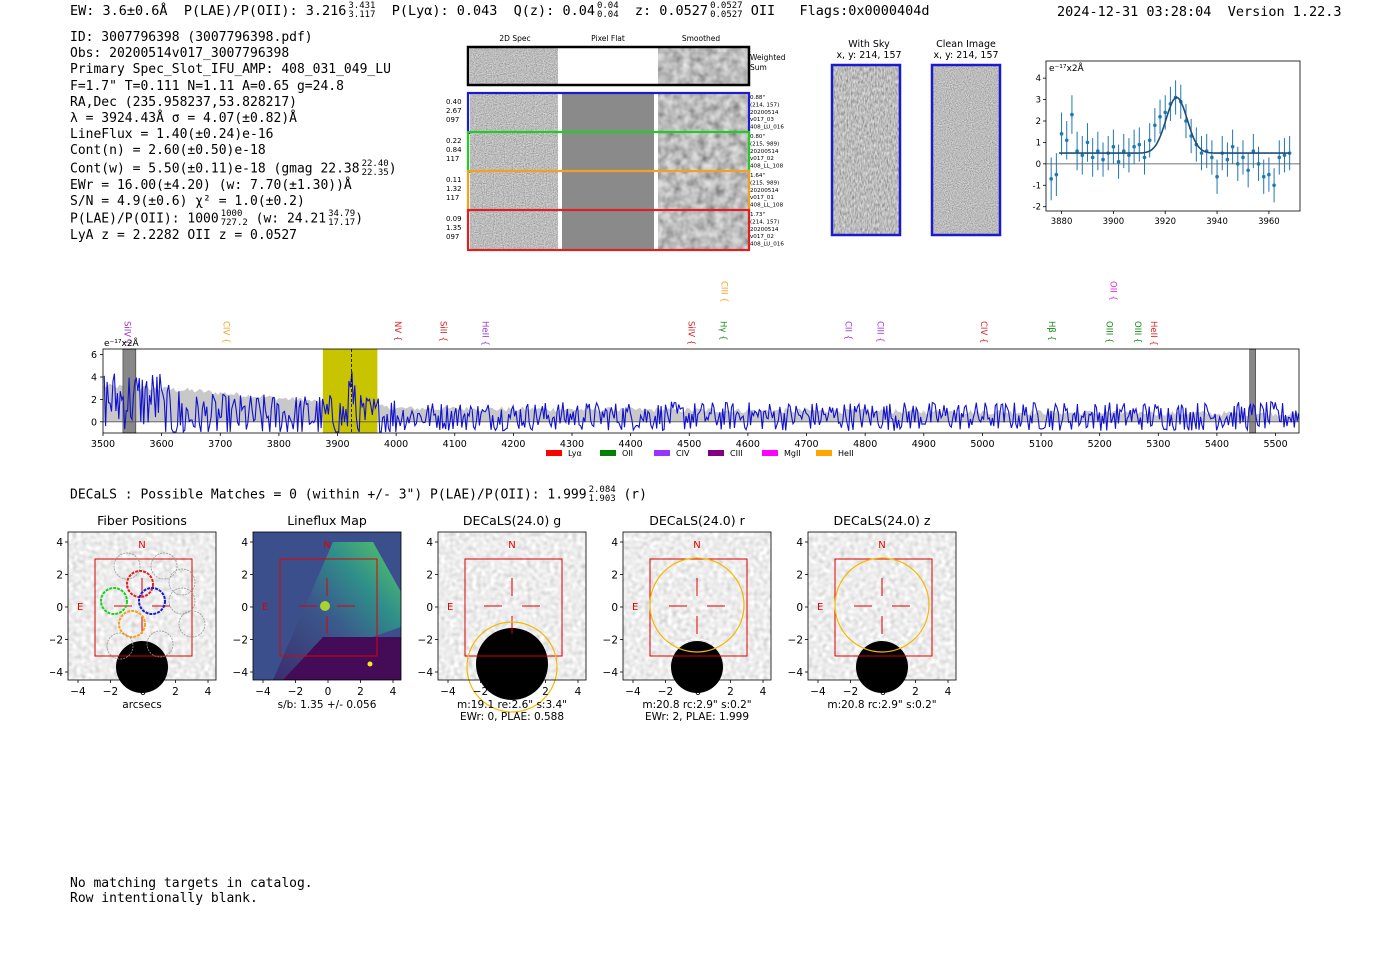  I want to click on panel-caption-2: EWr: 0, PLAE: 0.588, so click(512, 717).